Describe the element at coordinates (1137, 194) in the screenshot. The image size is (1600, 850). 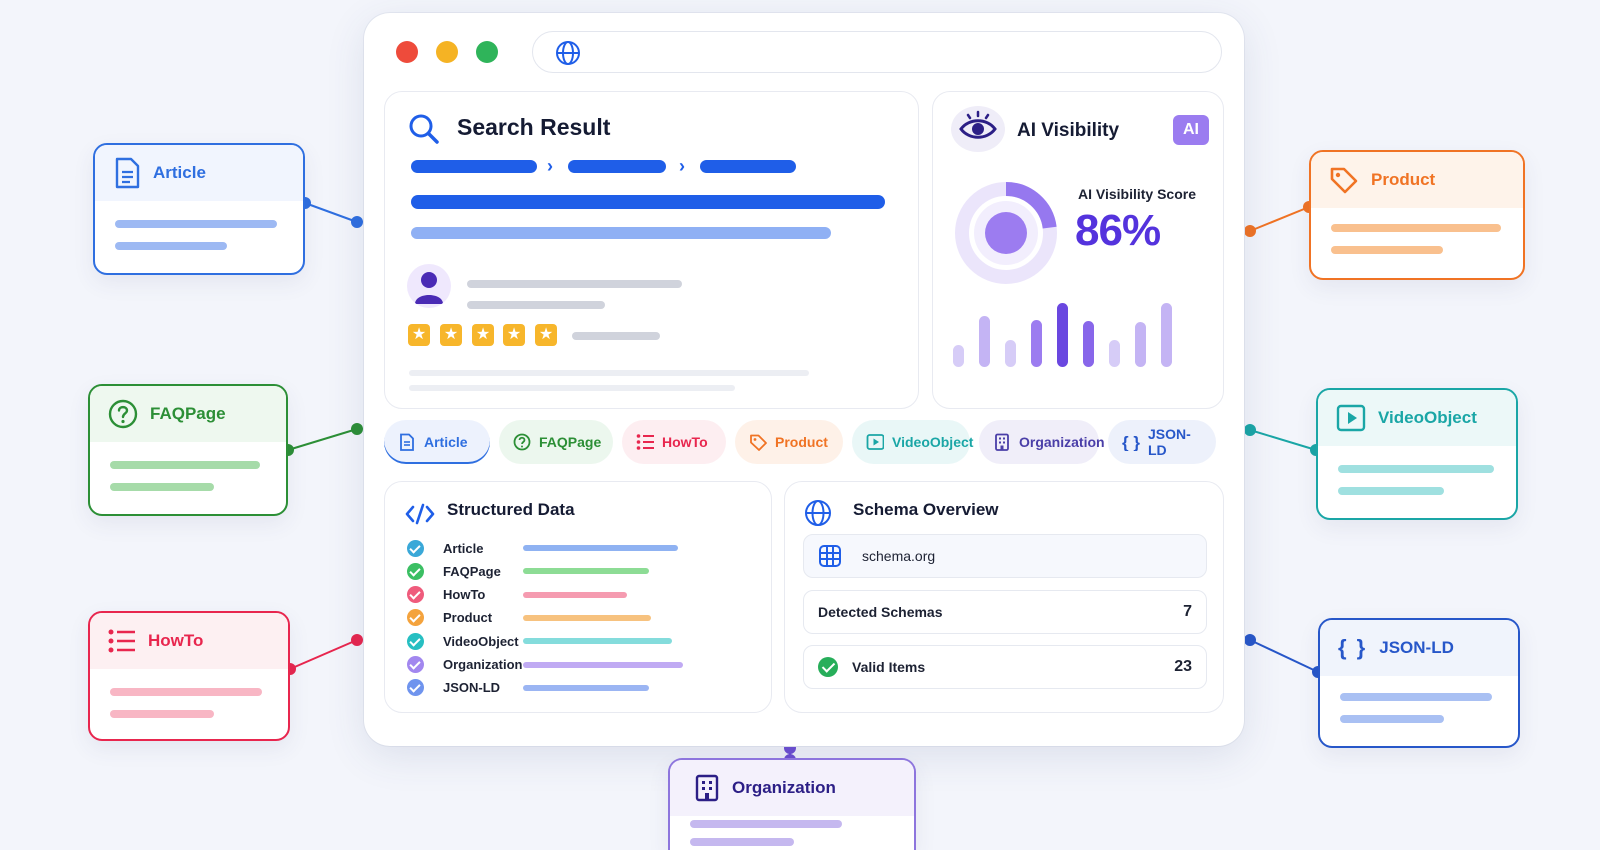
I see `ai-visibility-score-label: AI Visibility Score` at that location.